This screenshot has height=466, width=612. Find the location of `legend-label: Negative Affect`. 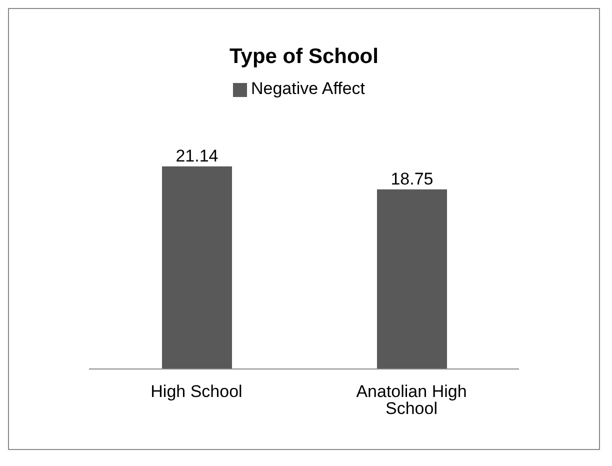

legend-label: Negative Affect is located at coordinates (308, 88).